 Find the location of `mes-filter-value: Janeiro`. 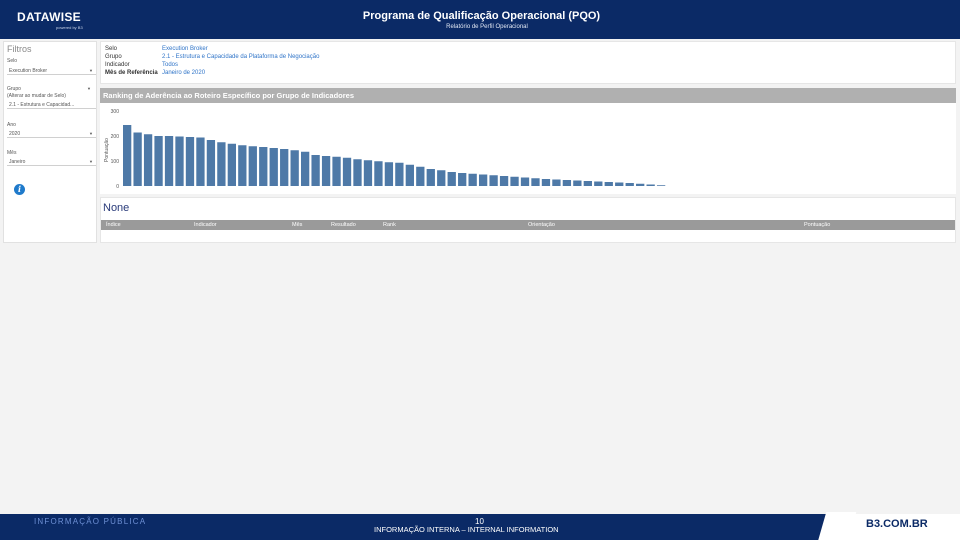

mes-filter-value: Janeiro is located at coordinates (17, 162).